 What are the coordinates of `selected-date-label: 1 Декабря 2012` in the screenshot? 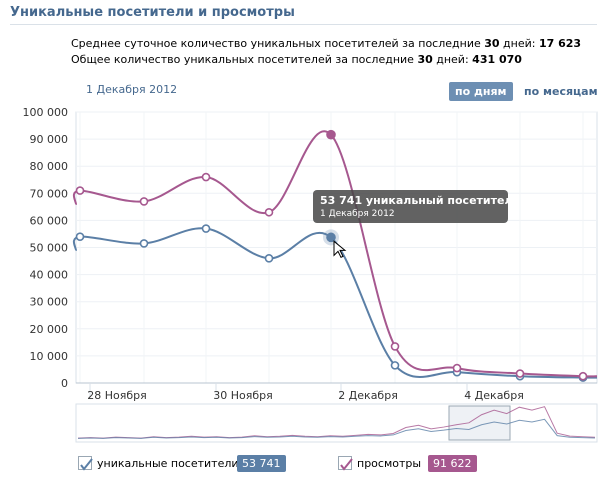 It's located at (132, 89).